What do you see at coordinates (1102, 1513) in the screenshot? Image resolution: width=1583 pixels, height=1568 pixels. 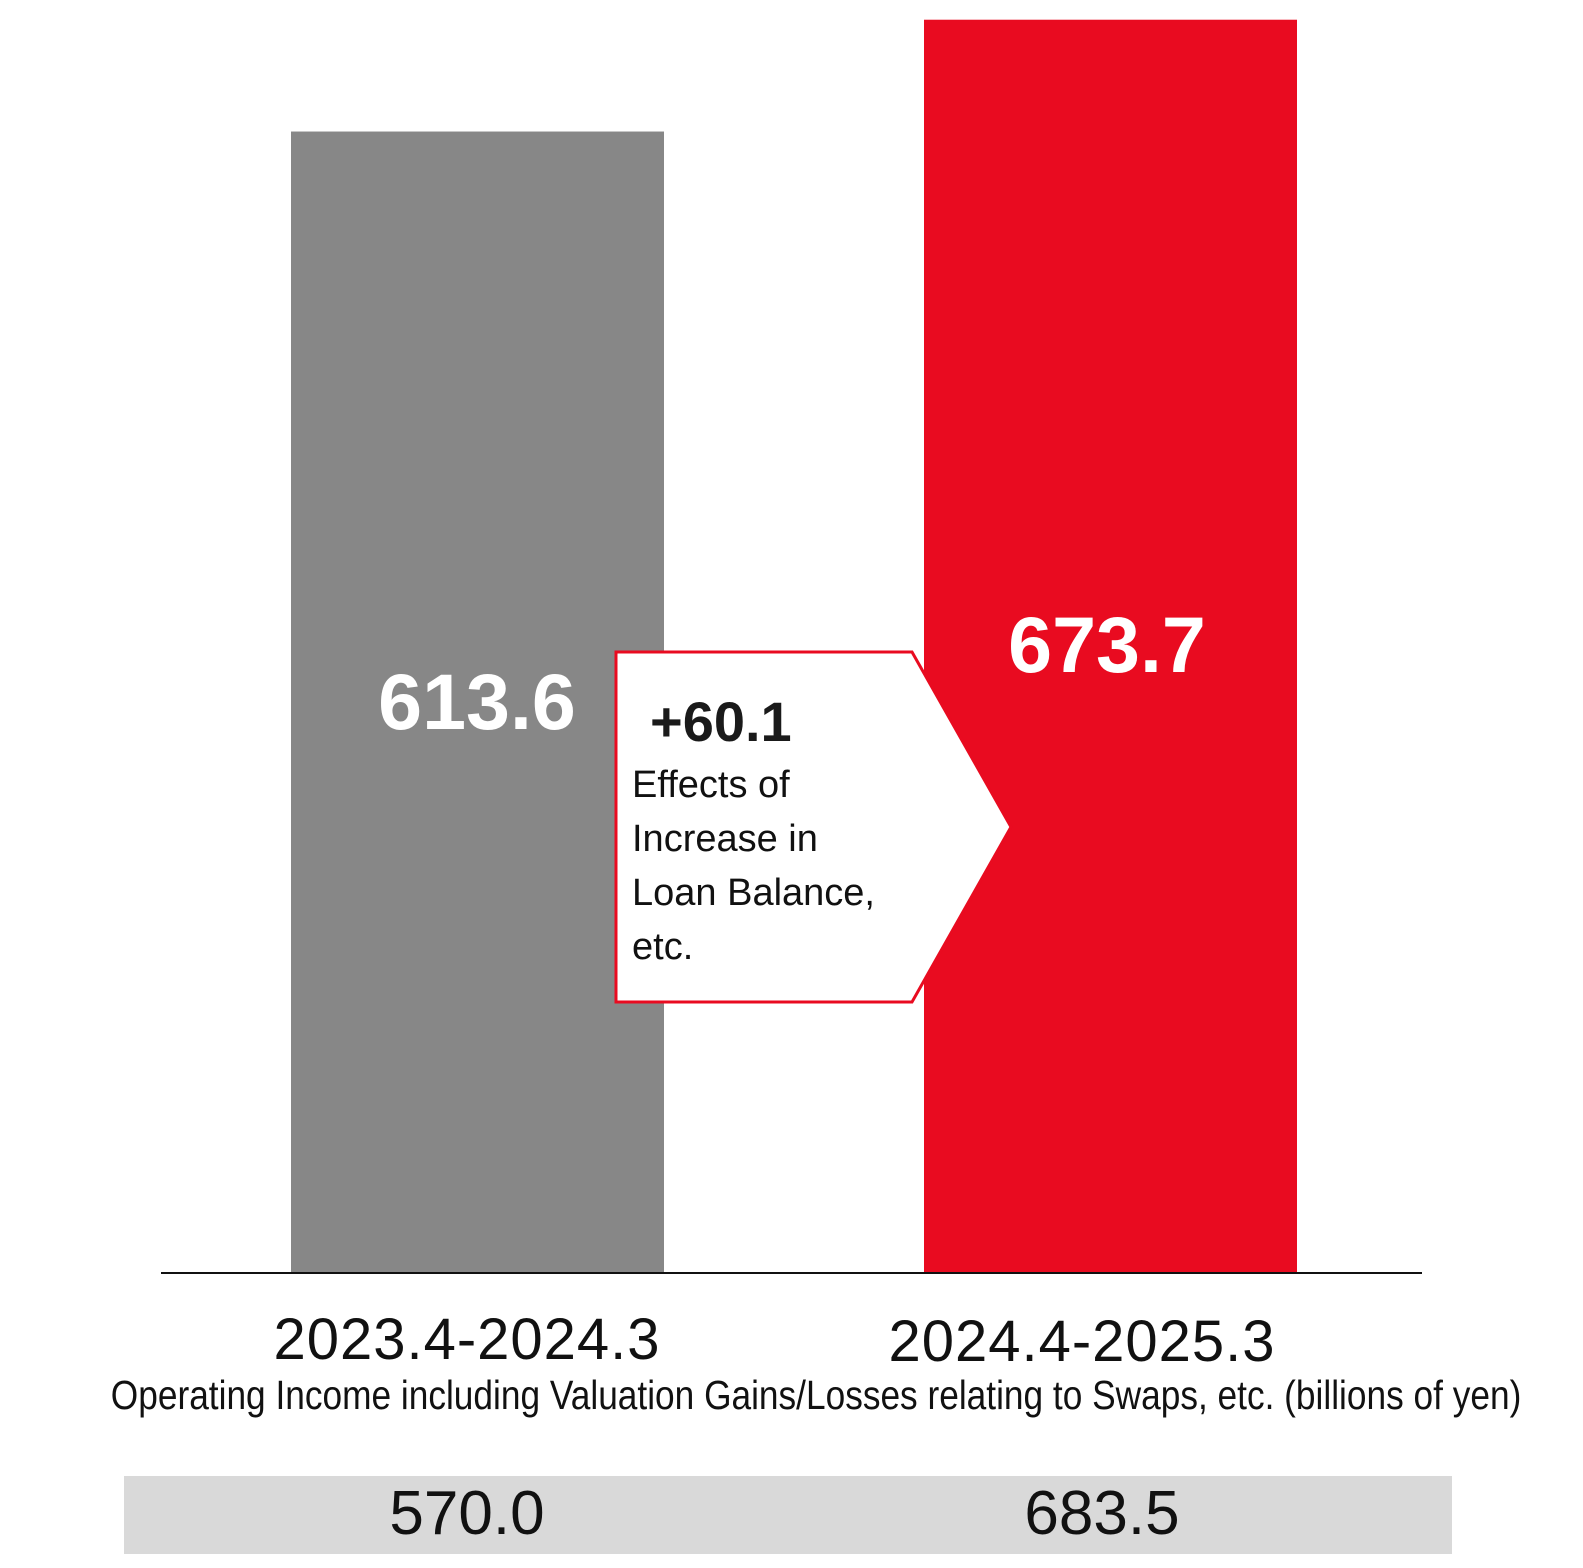 I see `secondary-value: 683.5` at bounding box center [1102, 1513].